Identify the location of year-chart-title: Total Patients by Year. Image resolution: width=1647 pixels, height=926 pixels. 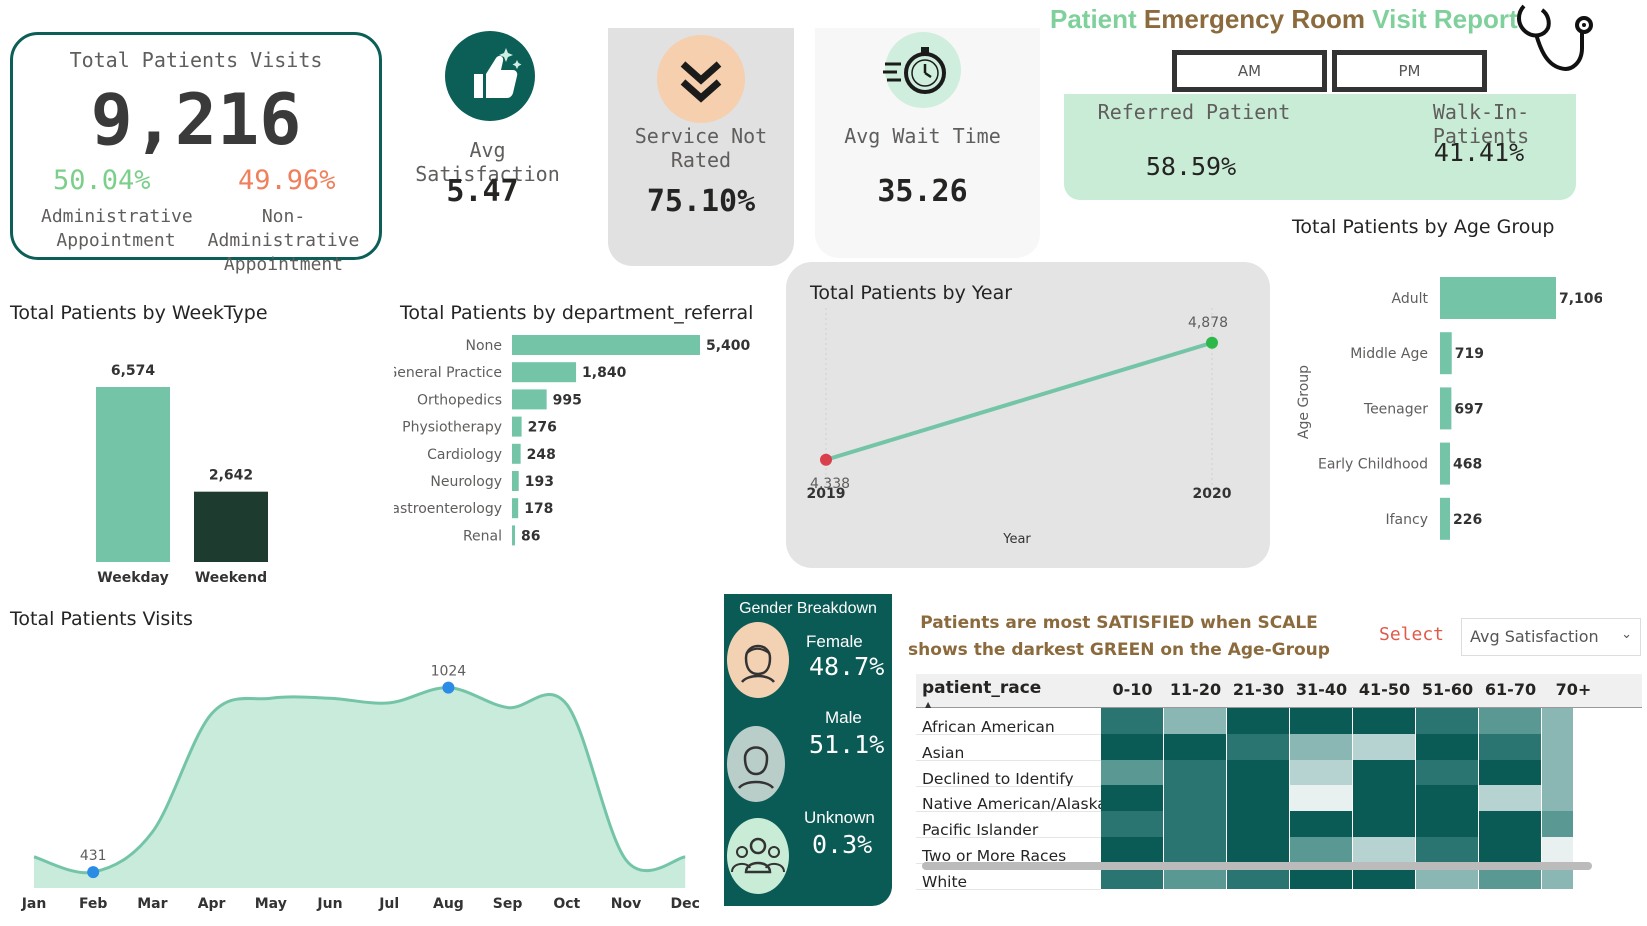
(911, 293).